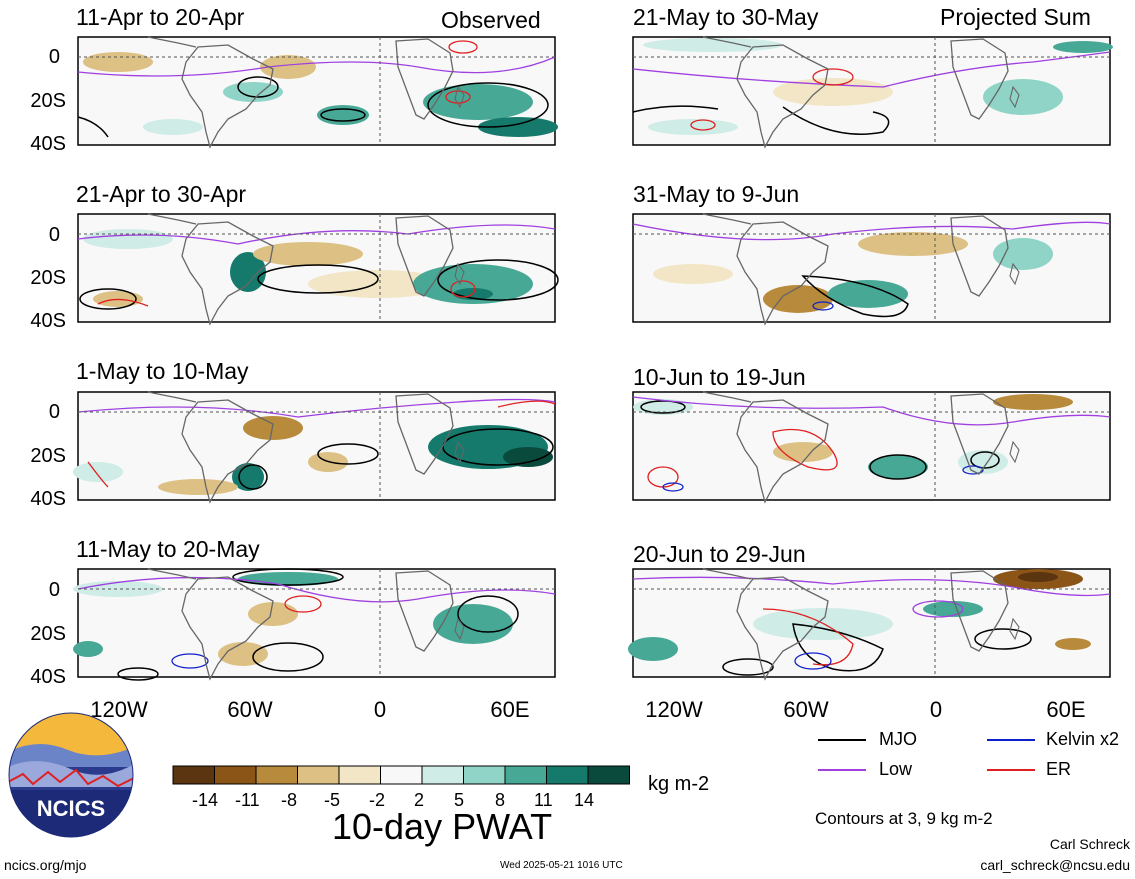  What do you see at coordinates (54, 590) in the screenshot?
I see `ylabel-0-row4: 0` at bounding box center [54, 590].